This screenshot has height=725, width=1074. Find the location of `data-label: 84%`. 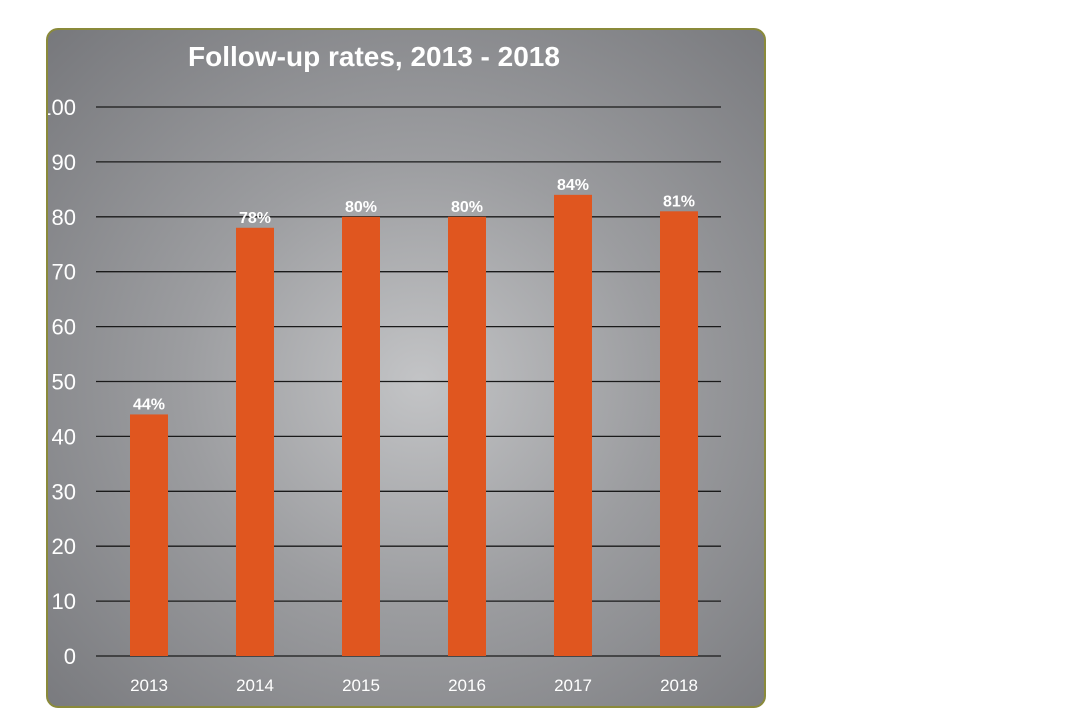

data-label: 84% is located at coordinates (573, 185).